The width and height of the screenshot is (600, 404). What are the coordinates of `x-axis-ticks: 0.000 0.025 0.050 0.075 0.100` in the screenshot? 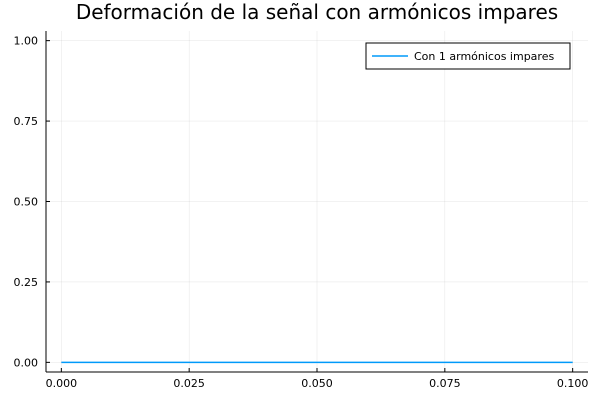 It's located at (317, 379).